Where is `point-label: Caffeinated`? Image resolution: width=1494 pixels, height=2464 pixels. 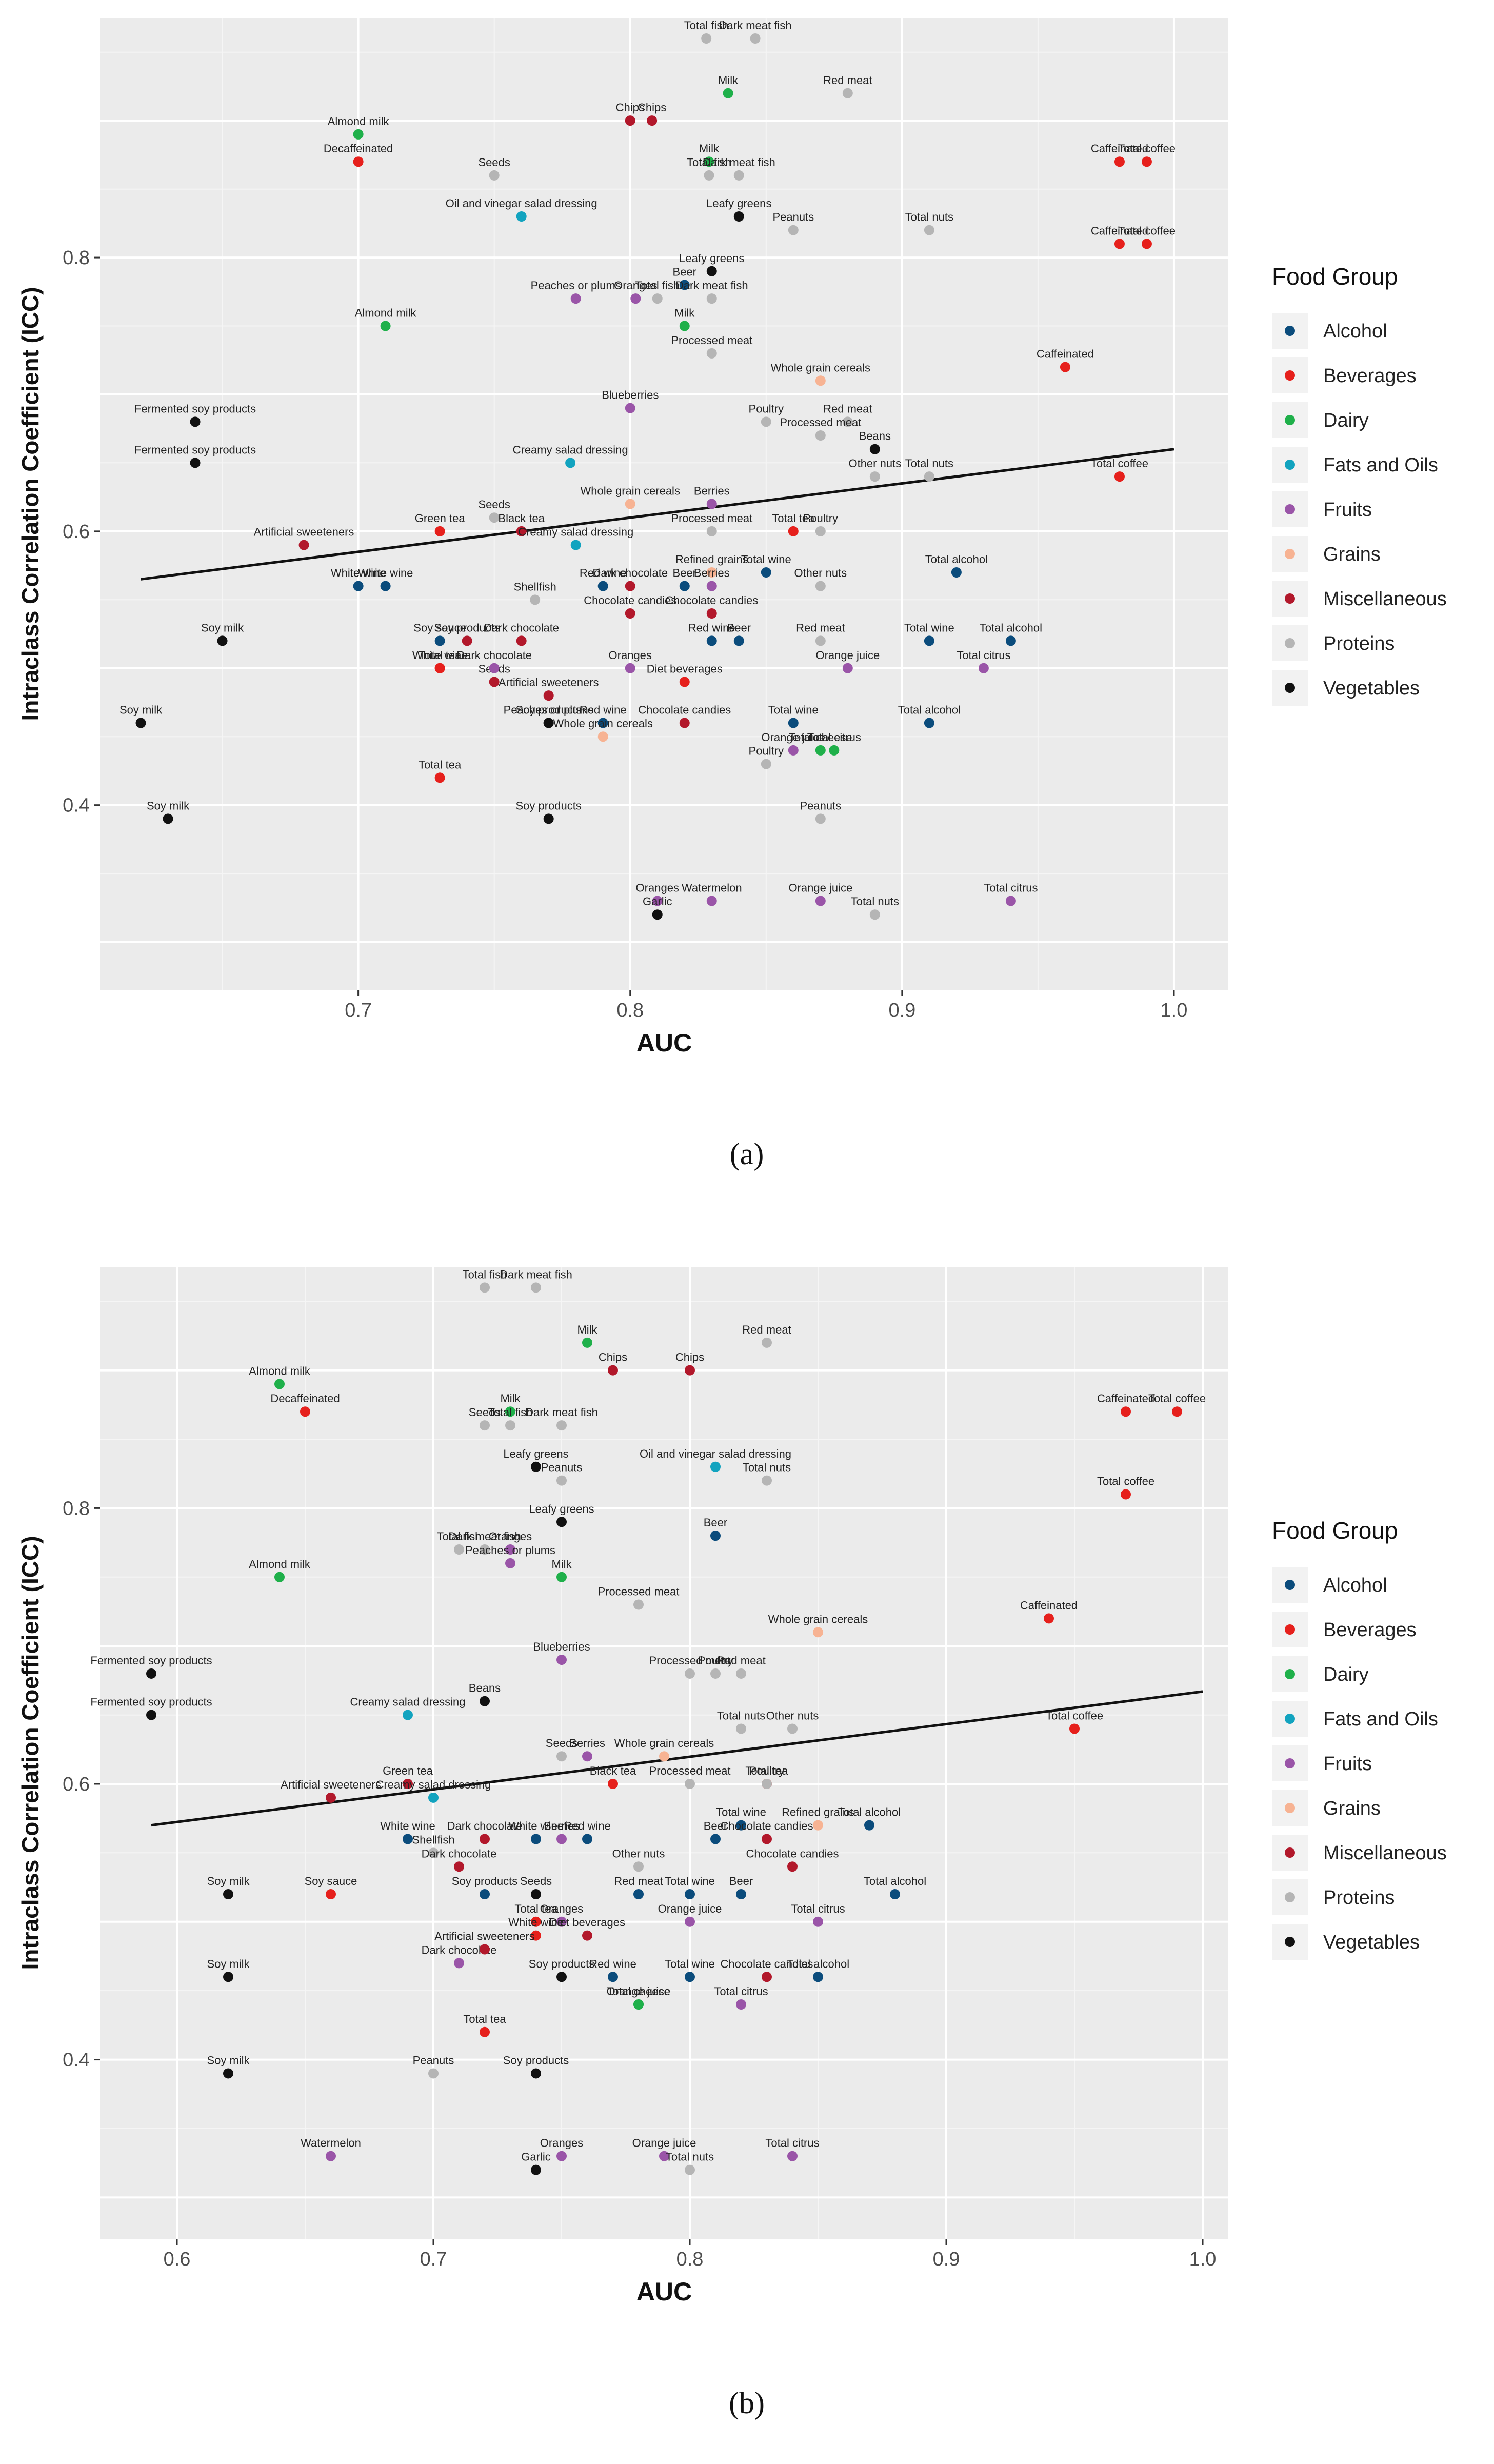
point-label: Caffeinated is located at coordinates (1120, 148).